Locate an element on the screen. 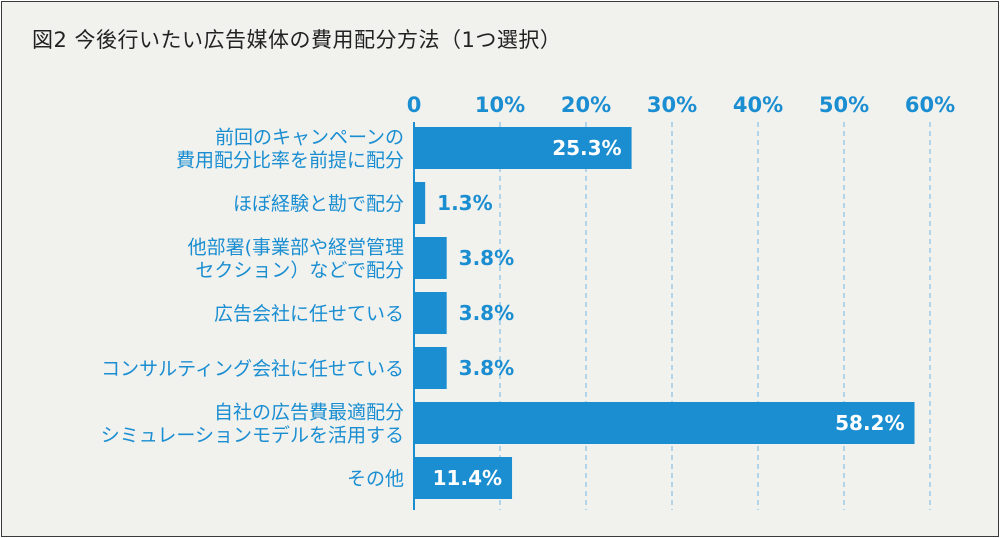 Image resolution: width=1000 pixels, height=538 pixels. x-tick-label: 30% is located at coordinates (672, 105).